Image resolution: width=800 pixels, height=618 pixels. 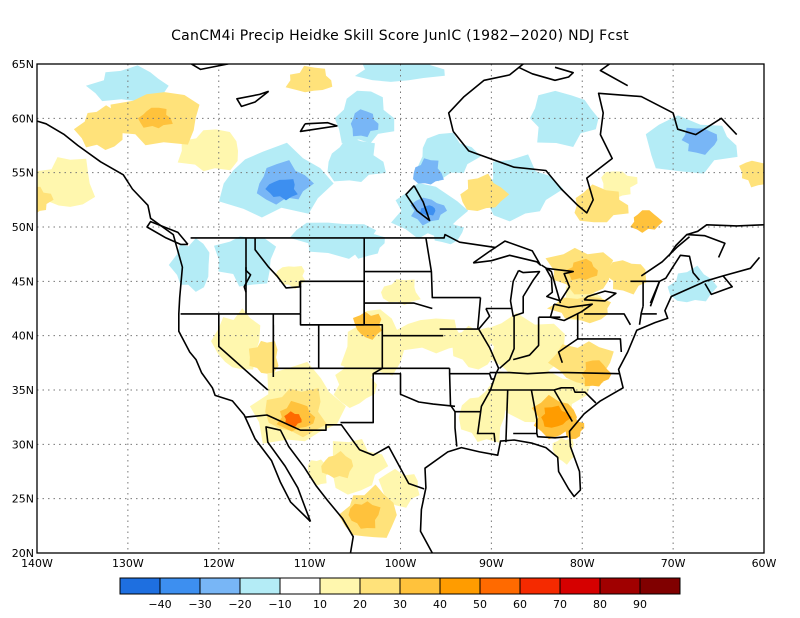 I want to click on lon-tick-label: 110W, so click(x=310, y=563).